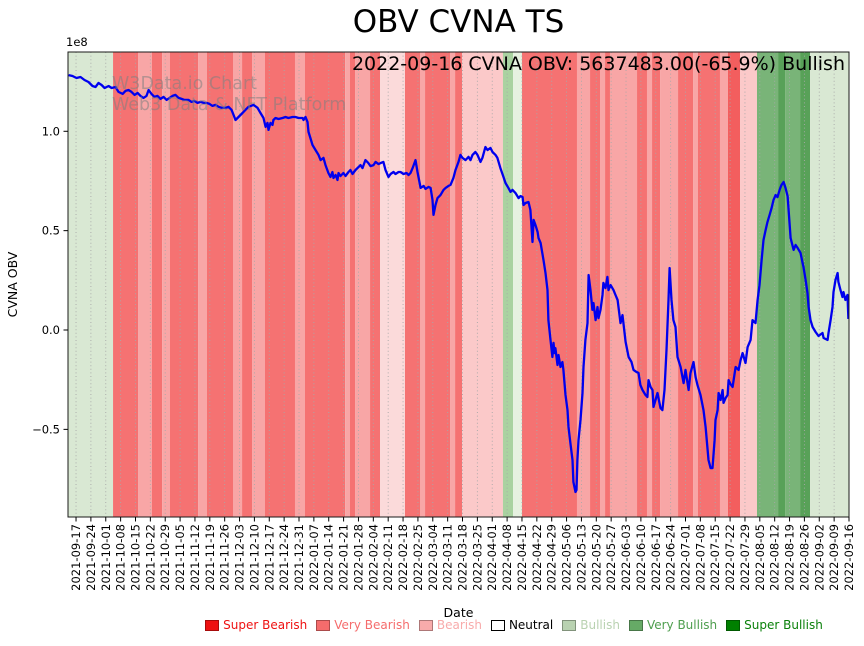 The height and width of the screenshot is (646, 864). What do you see at coordinates (459, 625) in the screenshot?
I see `legend-label: Bearish` at bounding box center [459, 625].